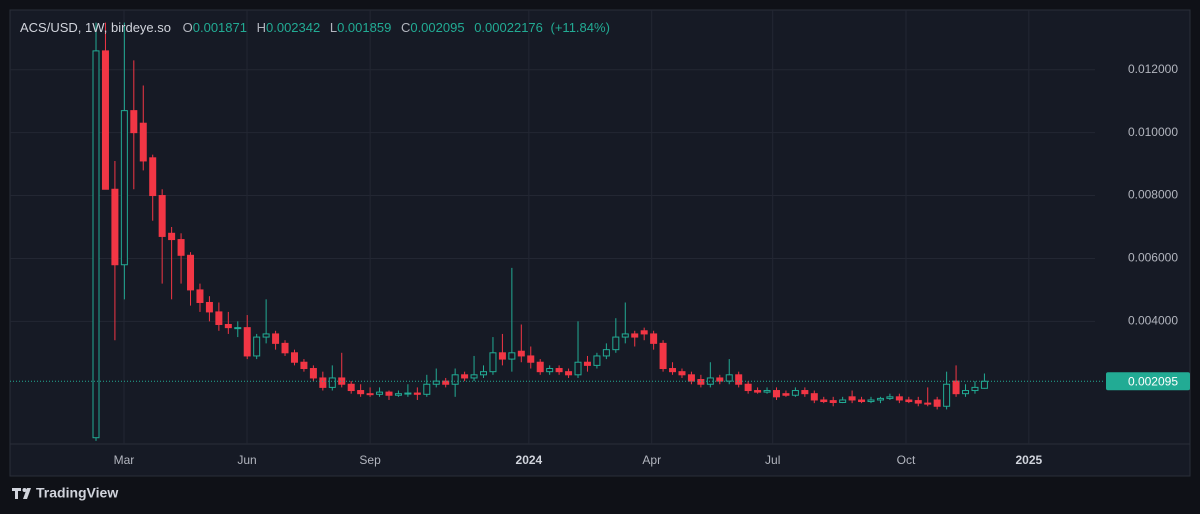 The width and height of the screenshot is (1200, 514). What do you see at coordinates (21, 493) in the screenshot?
I see `tradingview-logo` at bounding box center [21, 493].